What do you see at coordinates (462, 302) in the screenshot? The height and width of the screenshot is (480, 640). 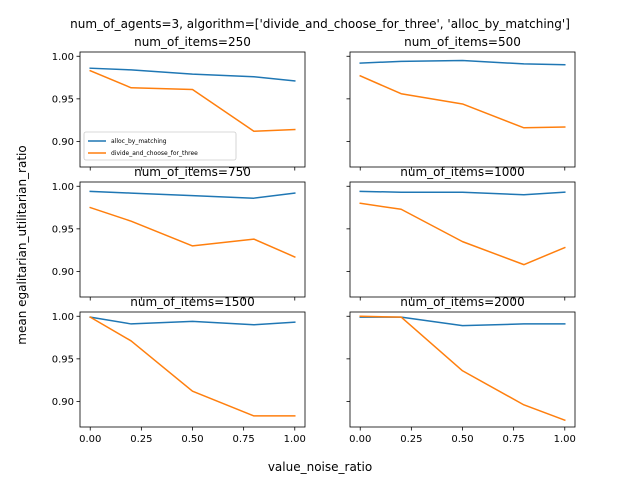 I see `subplot-title: num_of_items=2000` at bounding box center [462, 302].